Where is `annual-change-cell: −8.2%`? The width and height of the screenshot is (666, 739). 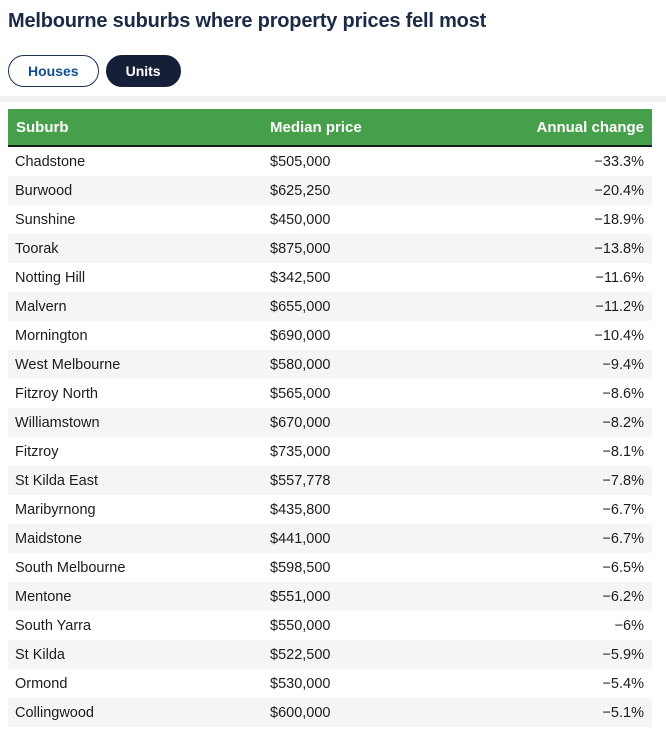
annual-change-cell: −8.2% is located at coordinates (623, 422).